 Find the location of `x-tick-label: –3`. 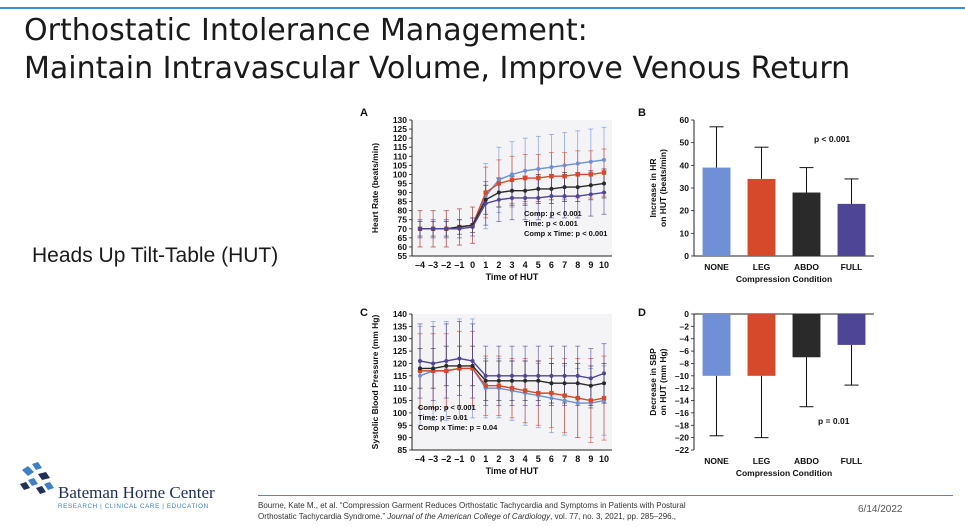

x-tick-label: –3 is located at coordinates (433, 459).